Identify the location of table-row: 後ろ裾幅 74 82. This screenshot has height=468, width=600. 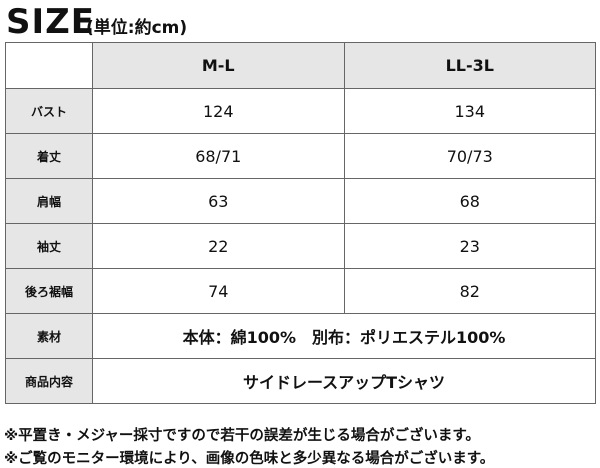
(300, 291).